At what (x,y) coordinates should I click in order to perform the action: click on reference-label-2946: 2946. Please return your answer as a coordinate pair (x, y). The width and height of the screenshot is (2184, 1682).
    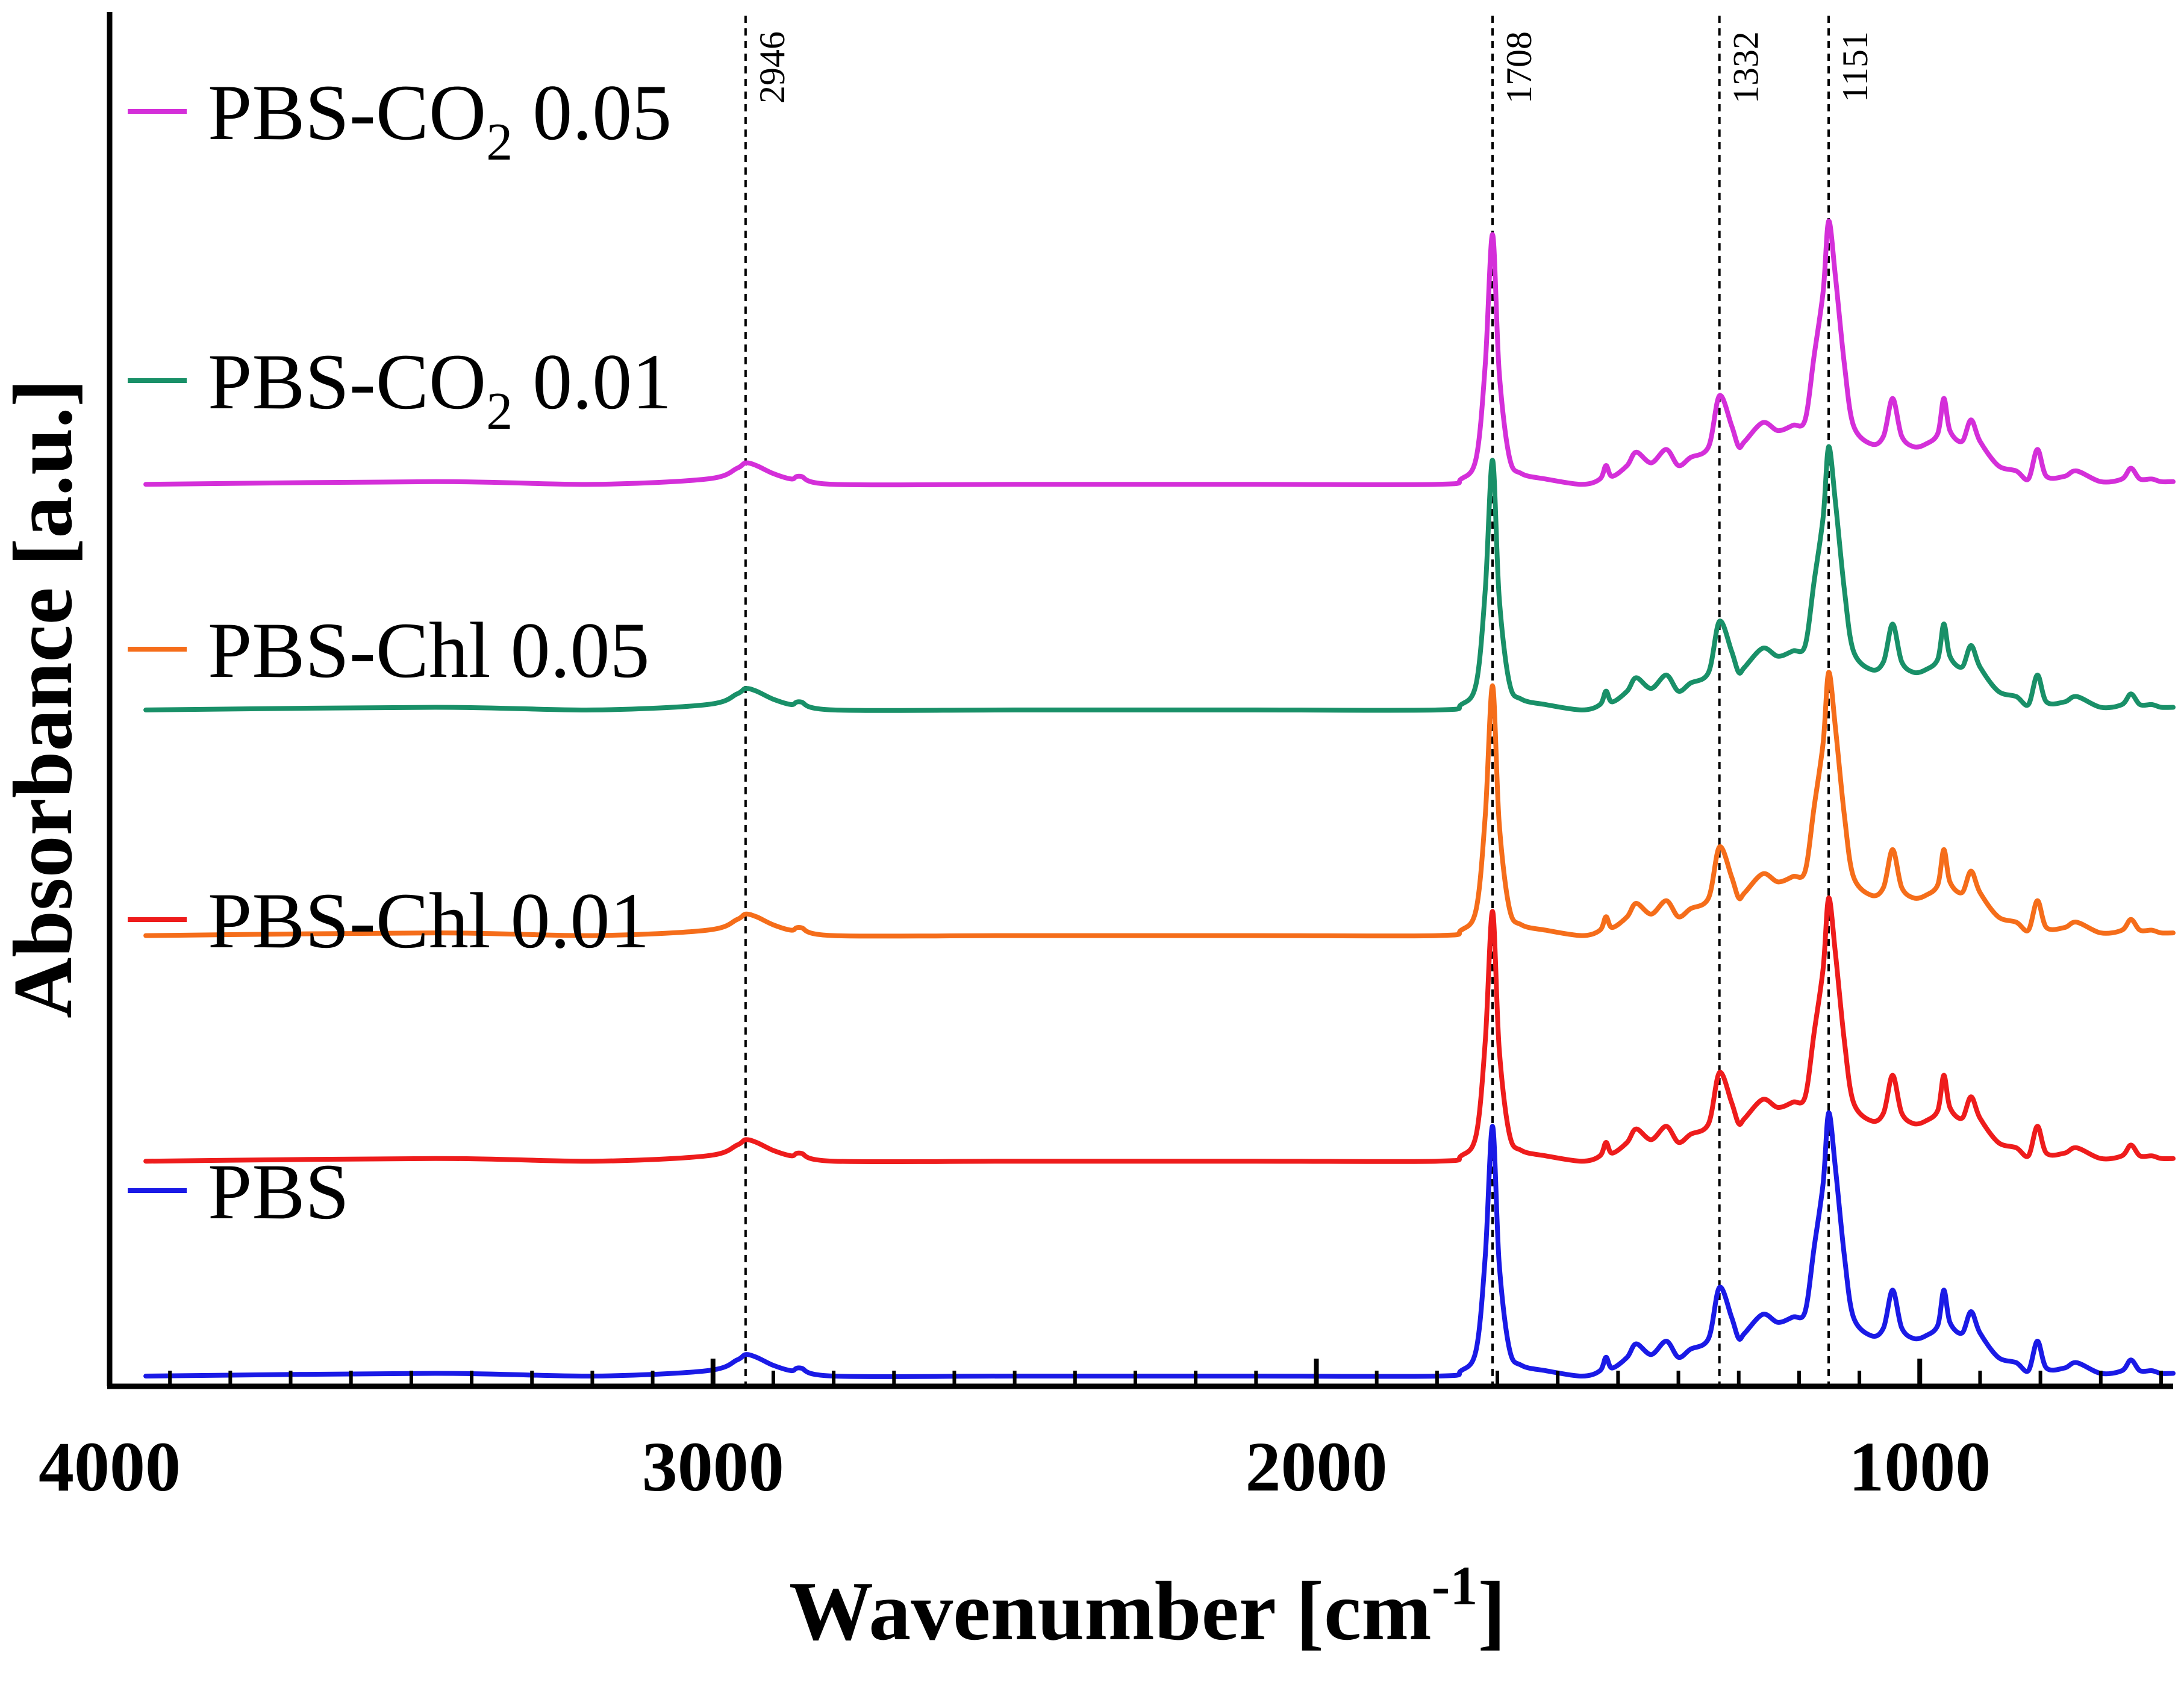
    Looking at the image, I should click on (772, 67).